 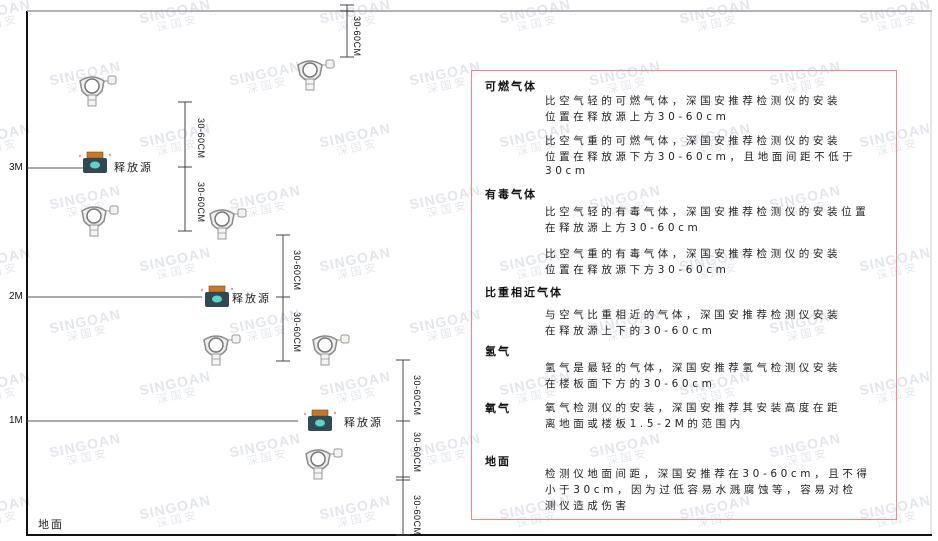 What do you see at coordinates (567, 171) in the screenshot?
I see `section-text-line: 30cm` at bounding box center [567, 171].